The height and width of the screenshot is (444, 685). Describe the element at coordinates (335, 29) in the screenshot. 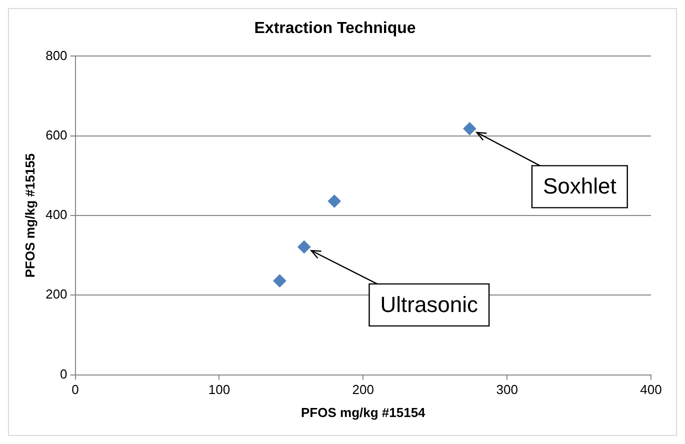

I see `chart-title: Extraction Technique` at that location.